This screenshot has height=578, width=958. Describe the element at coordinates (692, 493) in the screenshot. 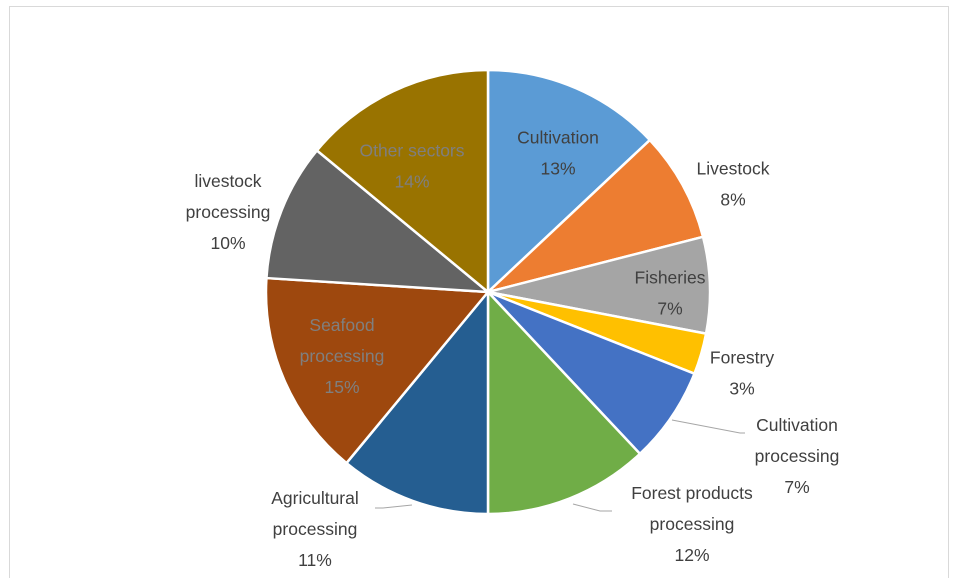

I see `slice-category-label: Forest products` at that location.